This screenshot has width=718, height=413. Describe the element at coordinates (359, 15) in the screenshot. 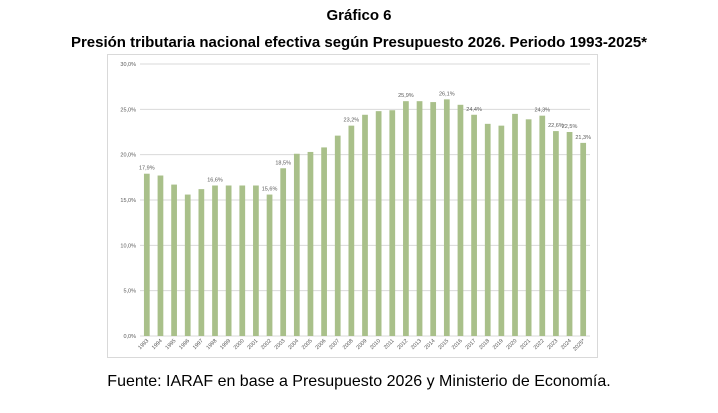

I see `chart-title: Gráfico 6` at that location.